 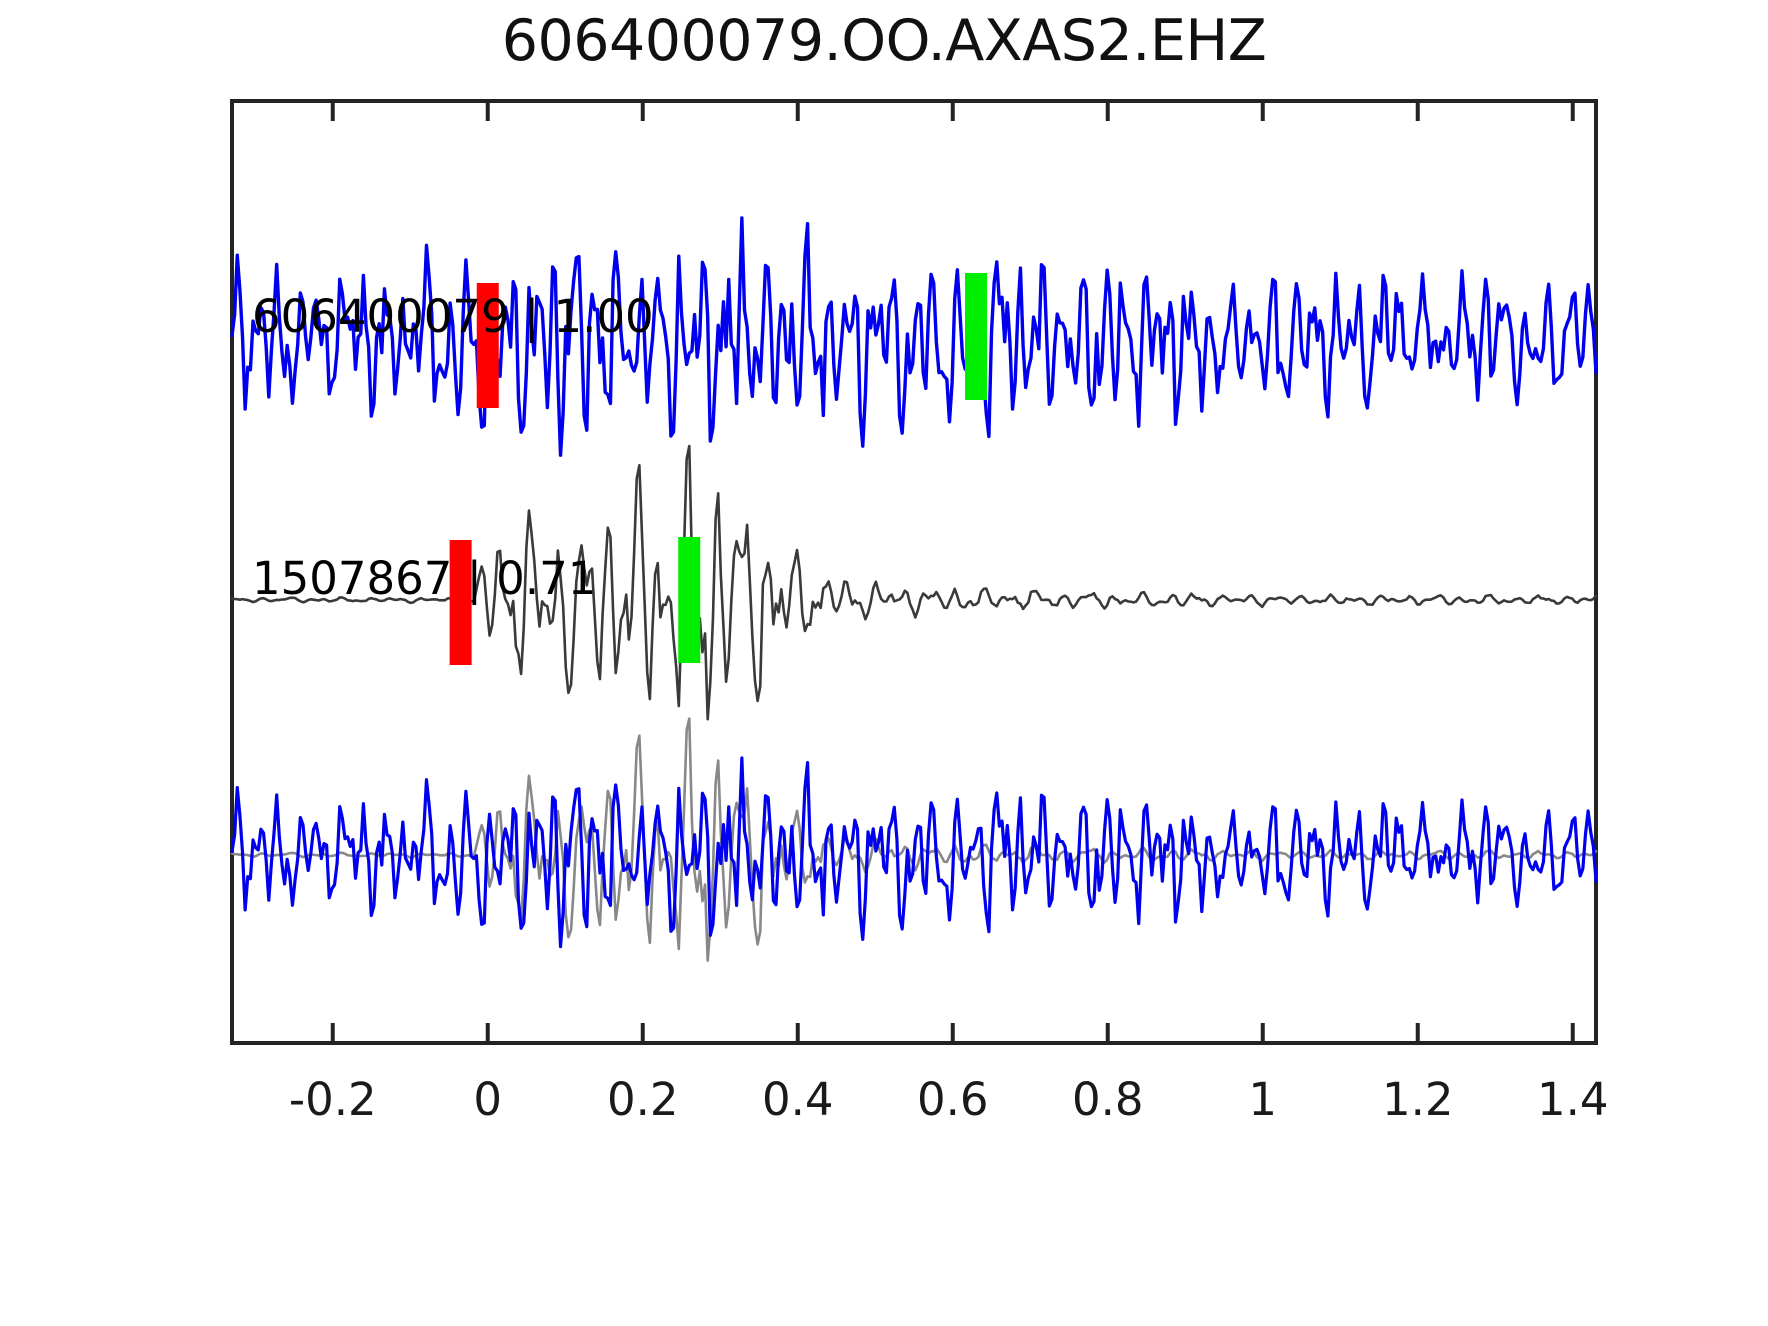 What do you see at coordinates (487, 345) in the screenshot?
I see `p-pick-marker-template` at bounding box center [487, 345].